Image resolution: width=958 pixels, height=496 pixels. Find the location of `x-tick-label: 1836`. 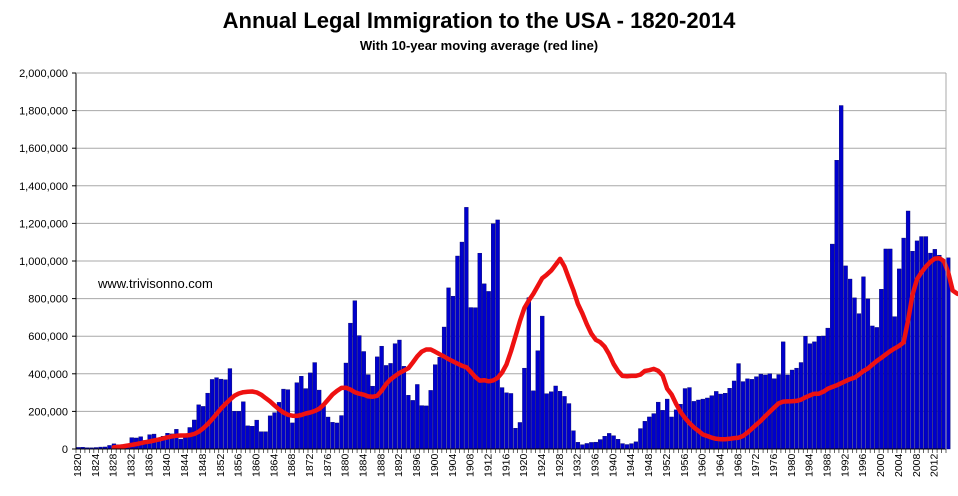

x-tick-label: 1836 is located at coordinates (149, 465).